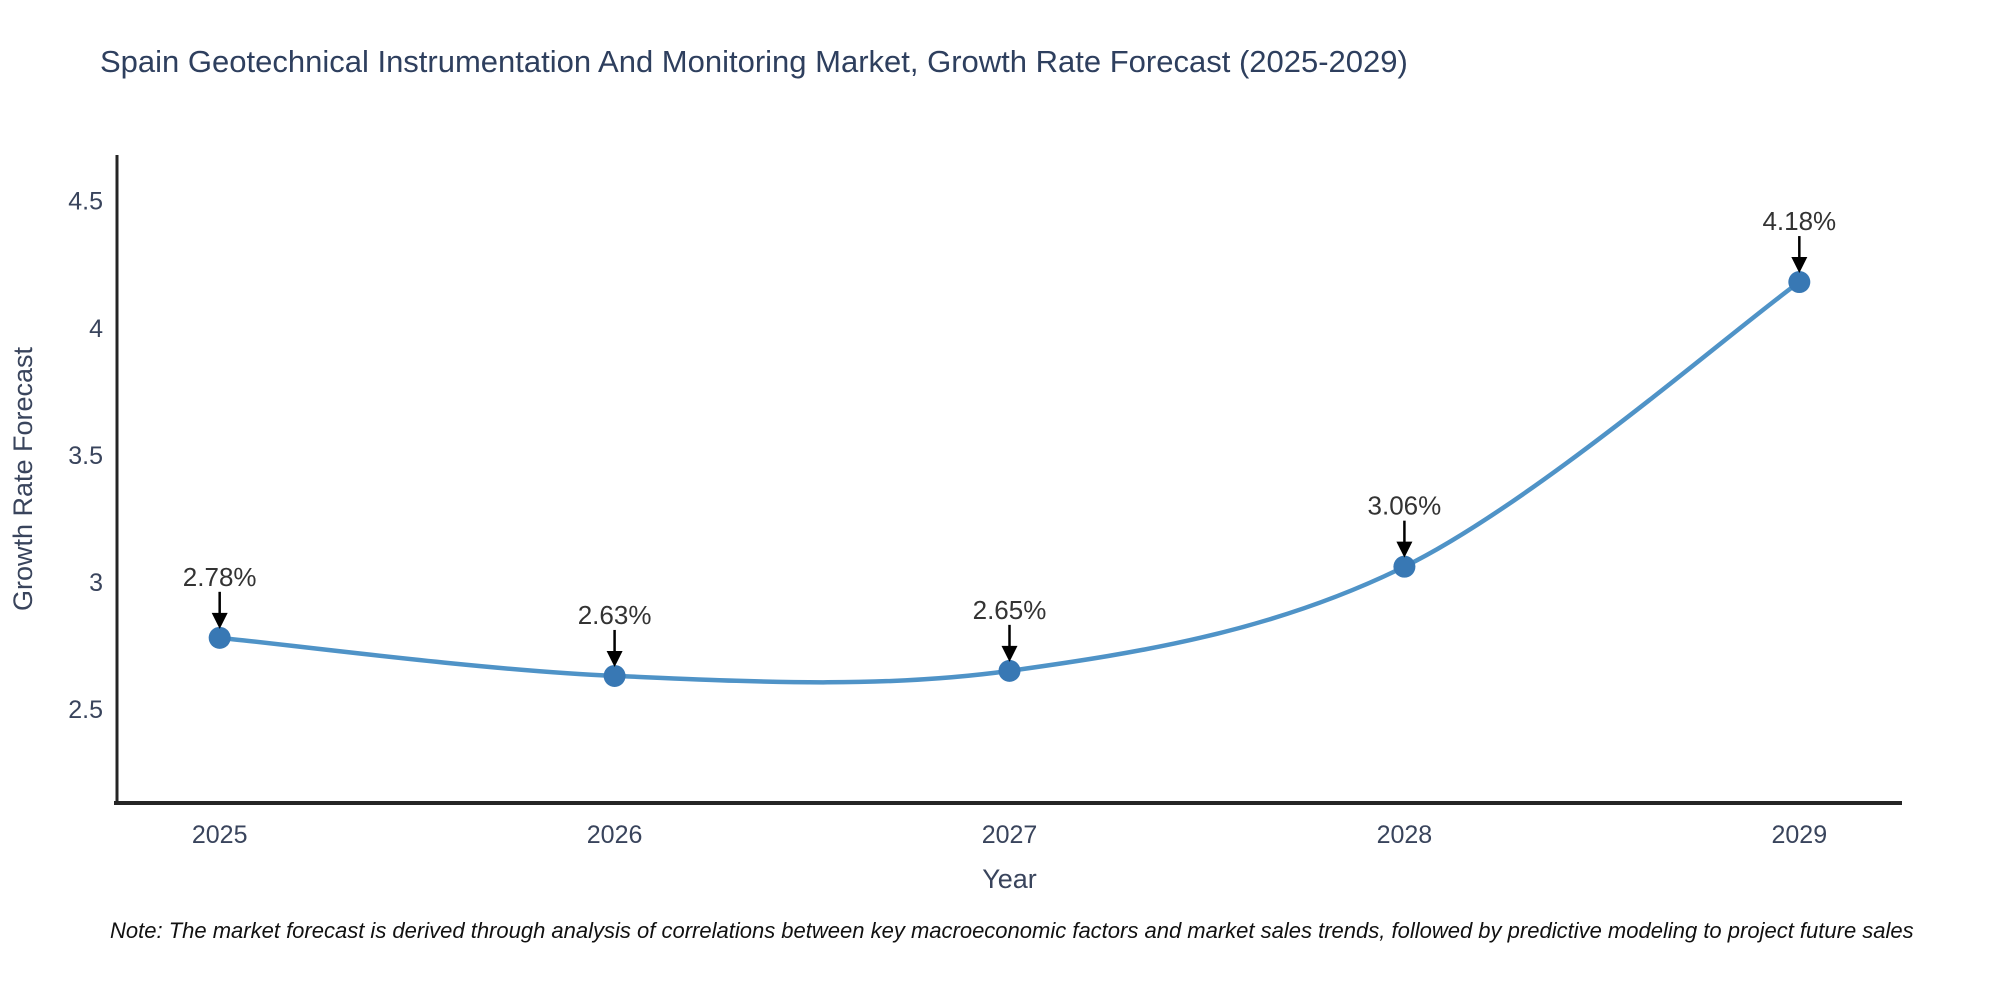 This screenshot has width=2000, height=1000. Describe the element at coordinates (615, 835) in the screenshot. I see `x-tick-label: 2026` at that location.